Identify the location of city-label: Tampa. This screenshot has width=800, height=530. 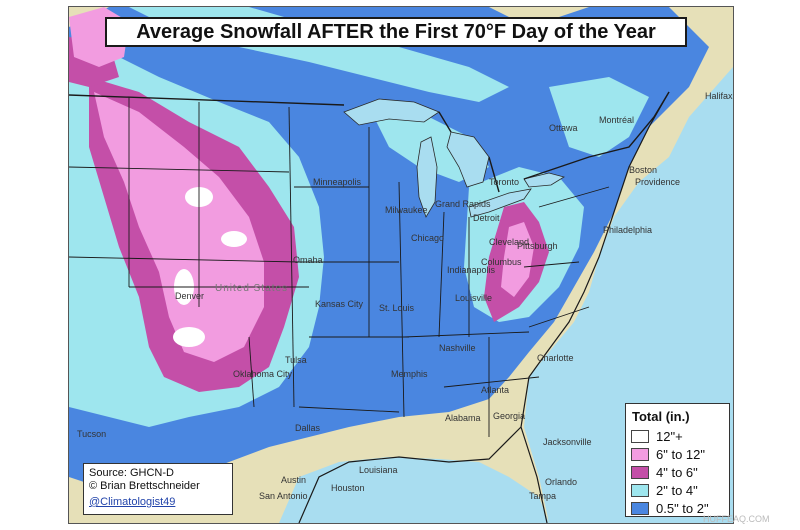
(543, 496).